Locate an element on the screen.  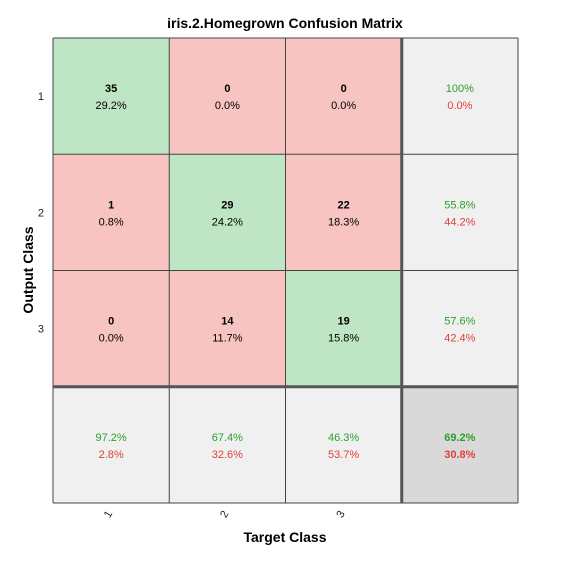
summary-correct-label: 55.8% is located at coordinates (459, 205).